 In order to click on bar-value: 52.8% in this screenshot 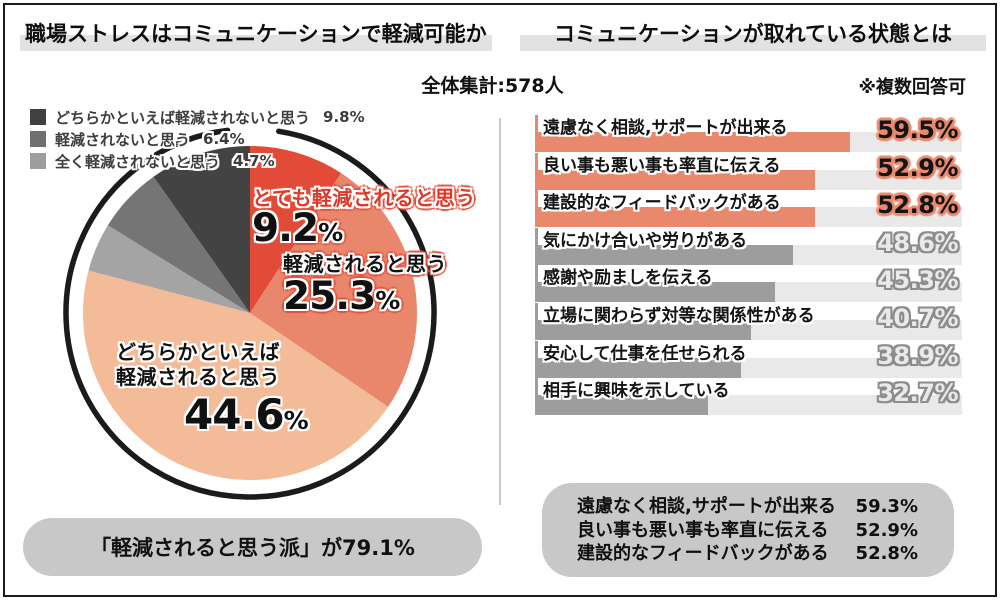, I will do `click(917, 205)`.